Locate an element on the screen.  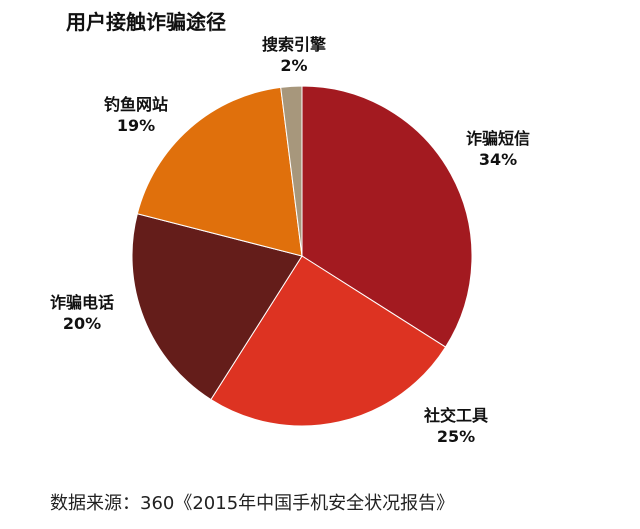
pie-slice-phishing is located at coordinates (219, 171).